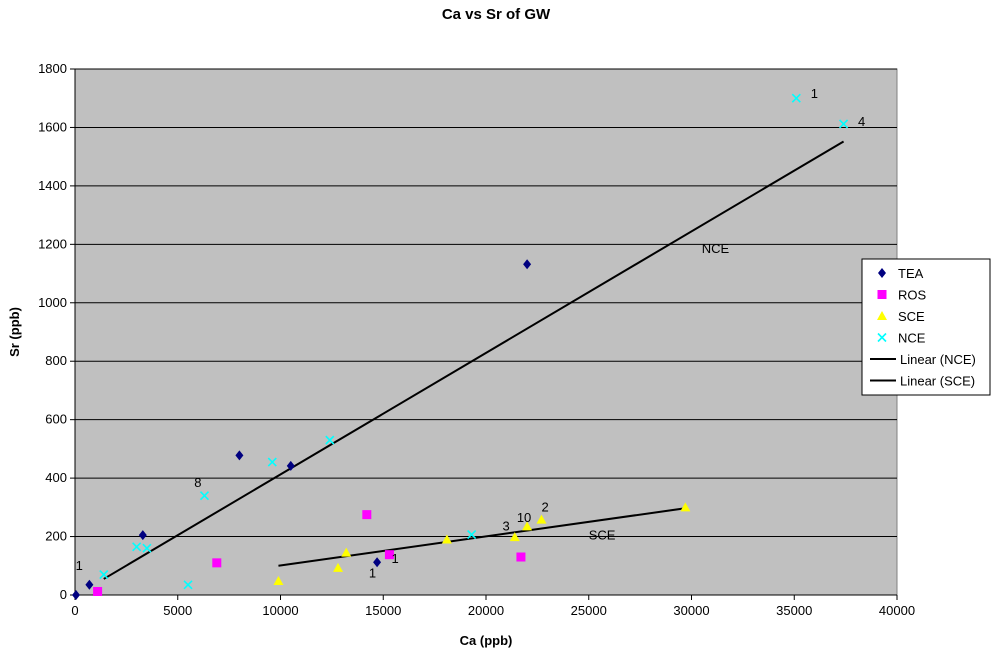 The image size is (993, 653). What do you see at coordinates (912, 295) in the screenshot?
I see `legend-label: ROS` at bounding box center [912, 295].